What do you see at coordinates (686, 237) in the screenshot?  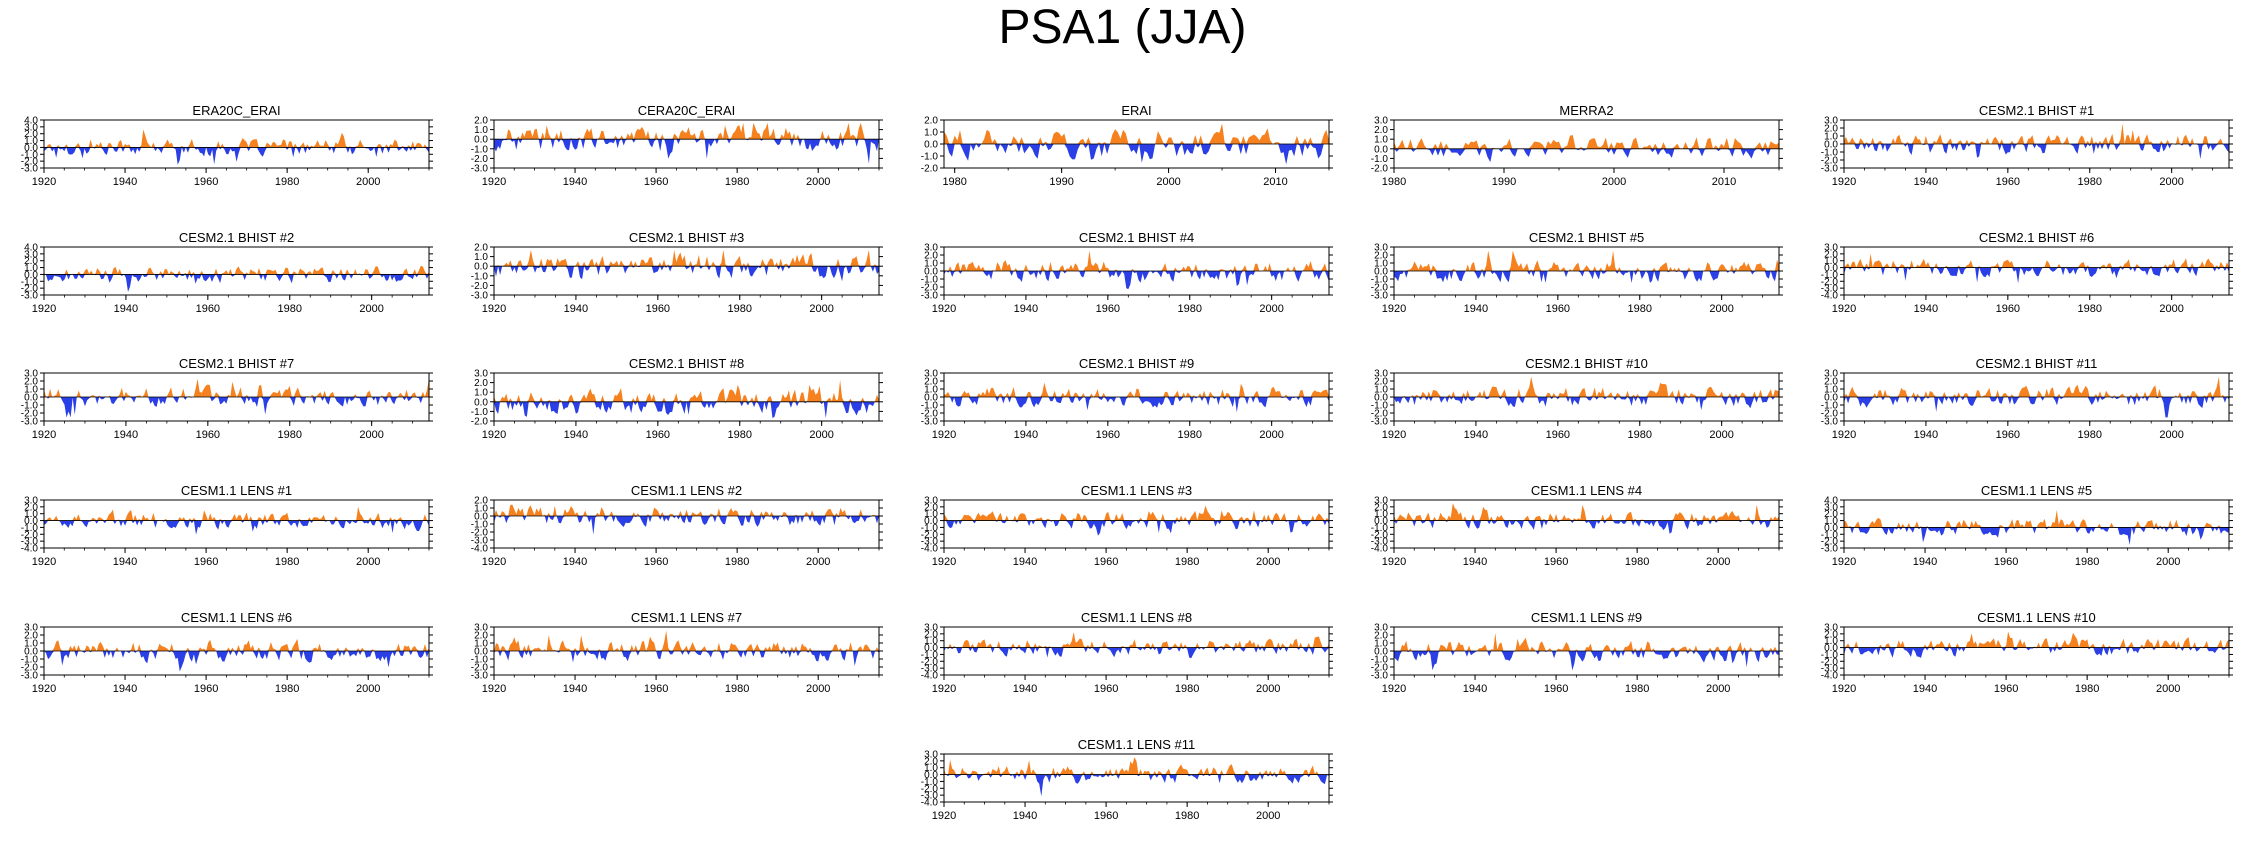 I see `panel-title: CESM2.1 BHIST #3` at bounding box center [686, 237].